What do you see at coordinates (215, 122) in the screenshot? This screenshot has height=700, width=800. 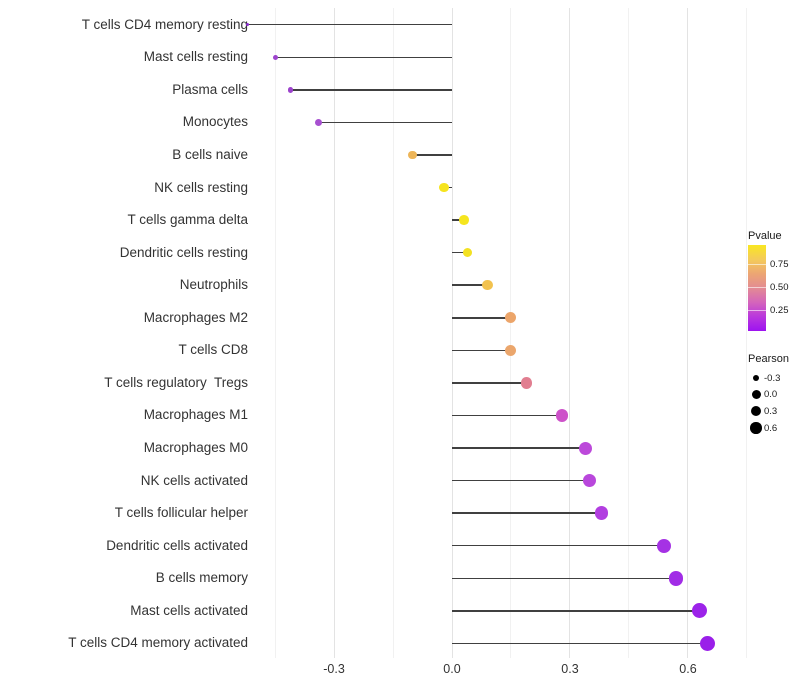 I see `category-label: Monocytes` at bounding box center [215, 122].